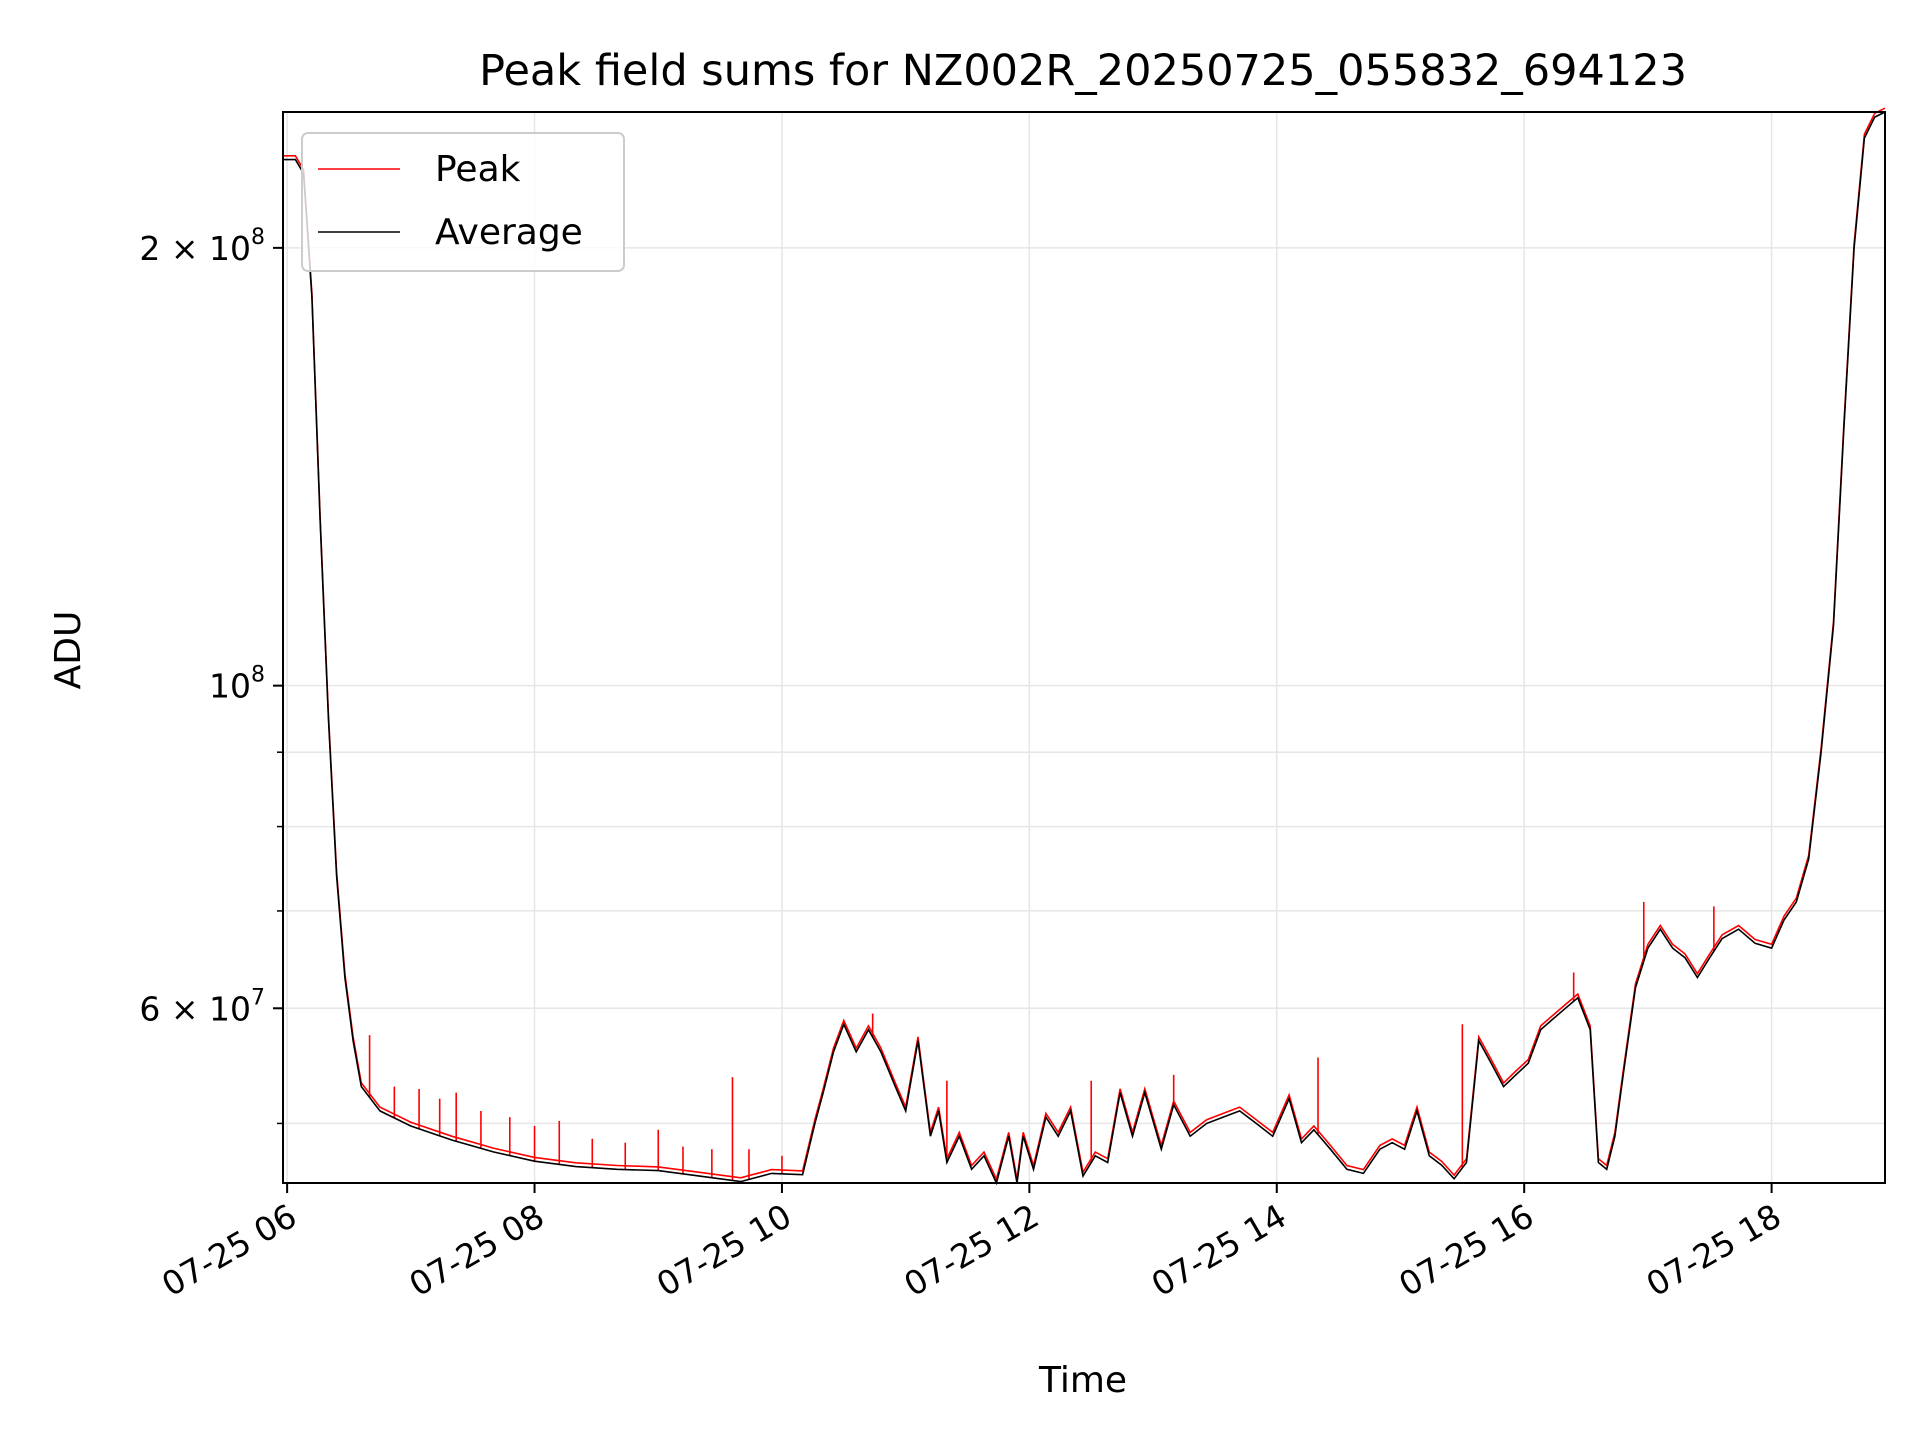 This screenshot has width=1920, height=1440. Describe the element at coordinates (1082, 1380) in the screenshot. I see `x-axis-label: Time` at that location.